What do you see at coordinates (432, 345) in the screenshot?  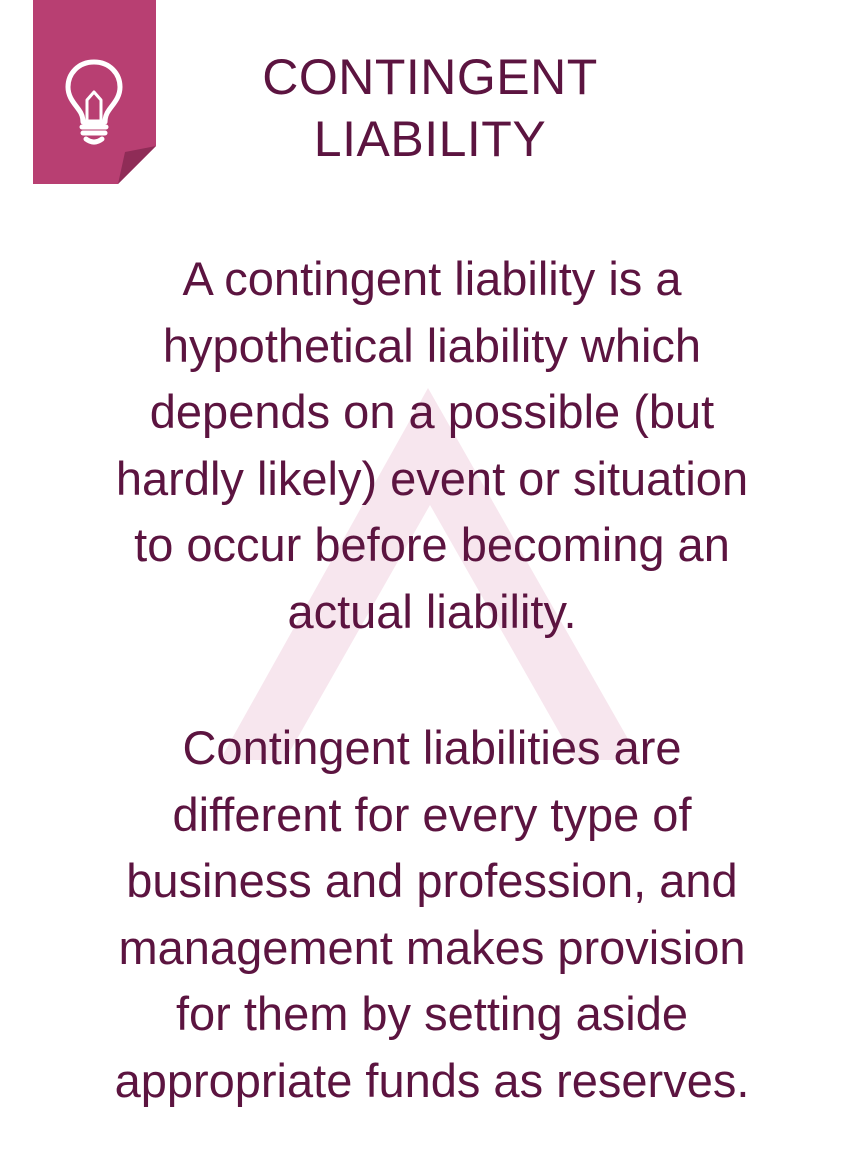 I see `text-line: hypothetical liability which` at bounding box center [432, 345].